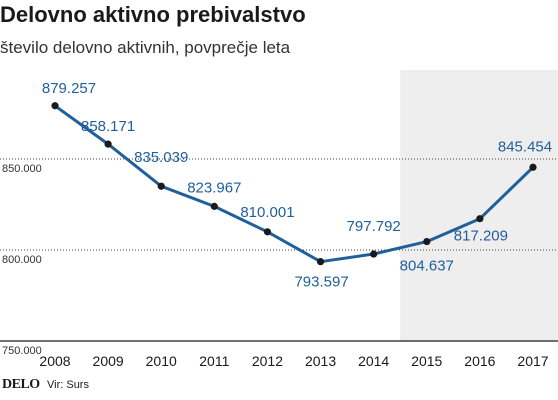 Image resolution: width=558 pixels, height=400 pixels. What do you see at coordinates (479, 361) in the screenshot?
I see `x-tick-label-2016: 2016` at bounding box center [479, 361].